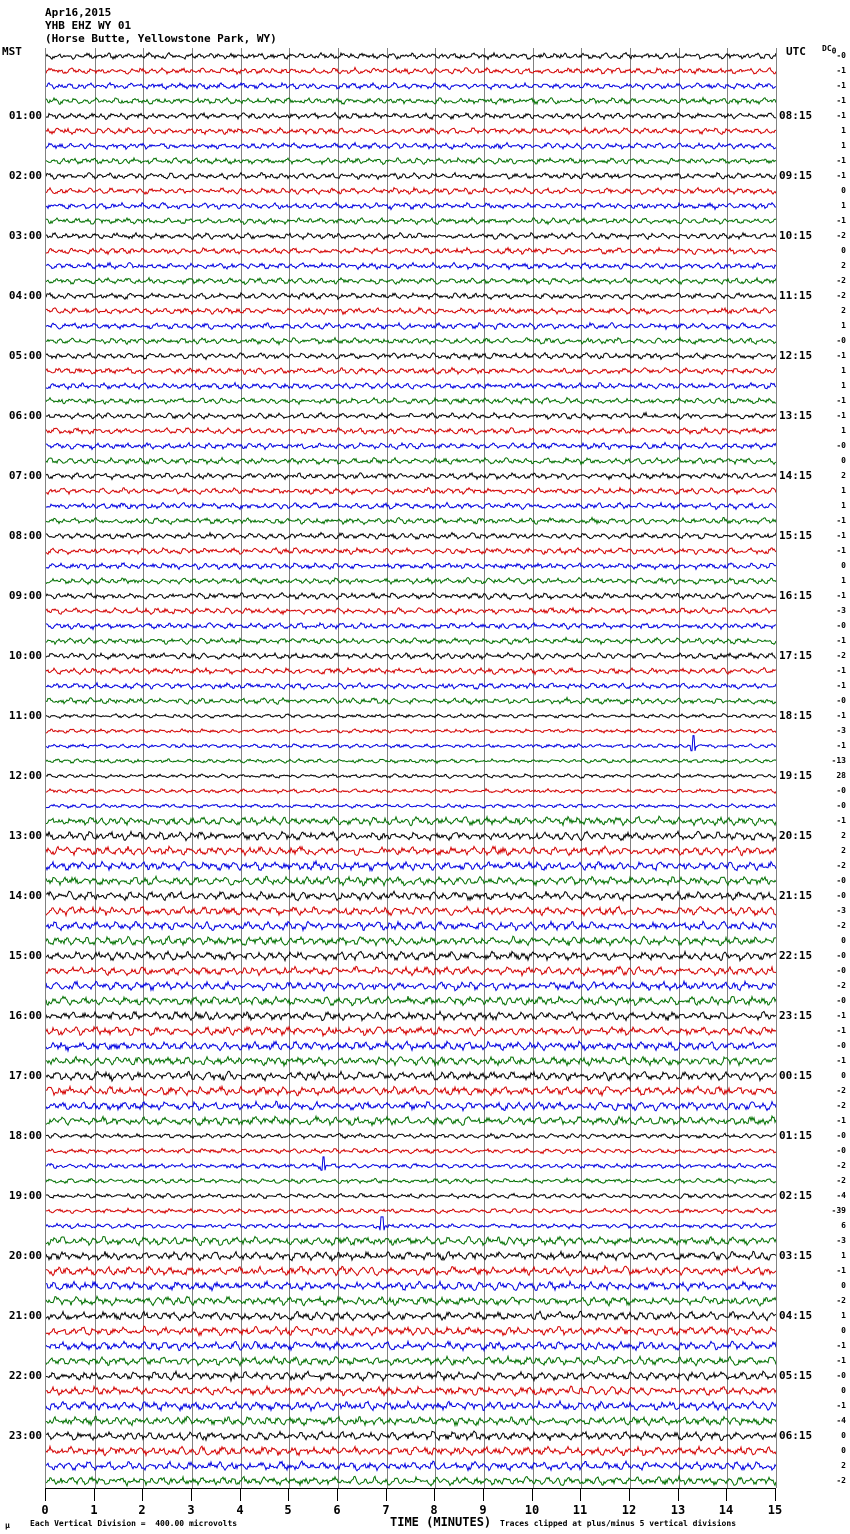  Describe the element at coordinates (532, 1510) in the screenshot. I see `x-axis-tick-label: 10` at that location.